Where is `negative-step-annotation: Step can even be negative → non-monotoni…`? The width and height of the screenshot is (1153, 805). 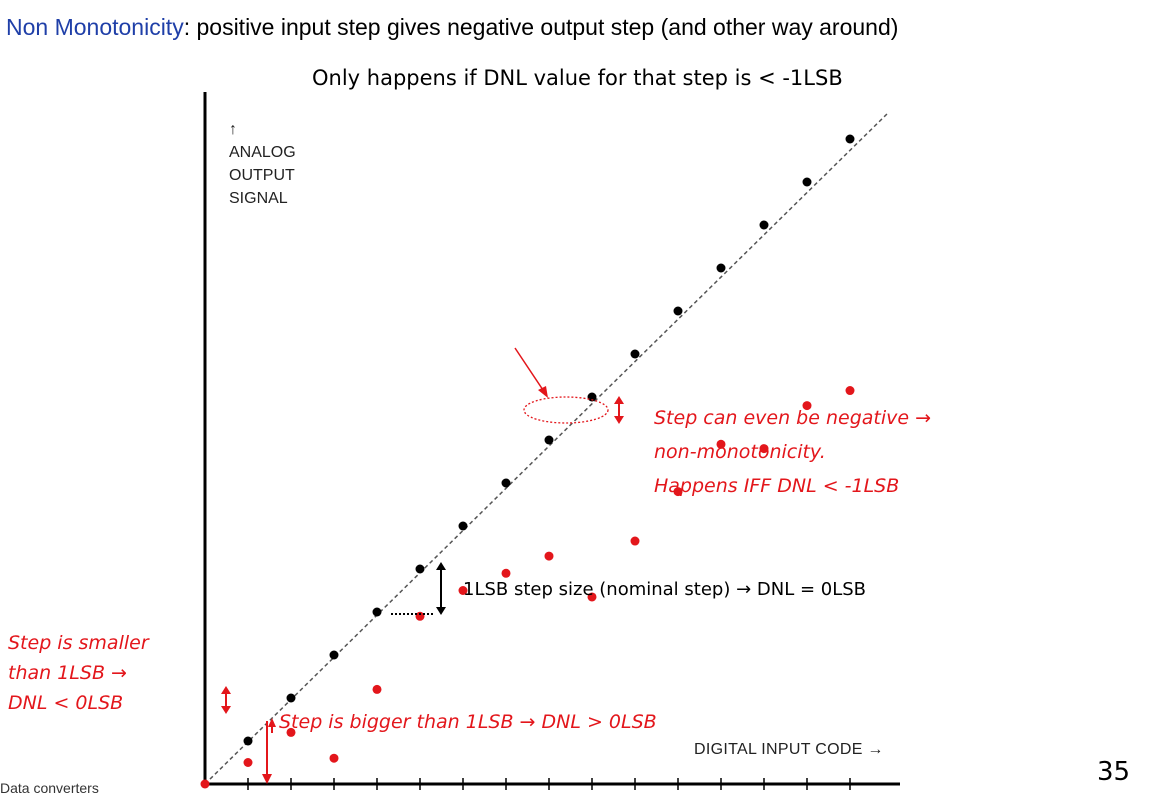
negative-step-annotation: Step can even be negative → non-monotoni… is located at coordinates (792, 452).